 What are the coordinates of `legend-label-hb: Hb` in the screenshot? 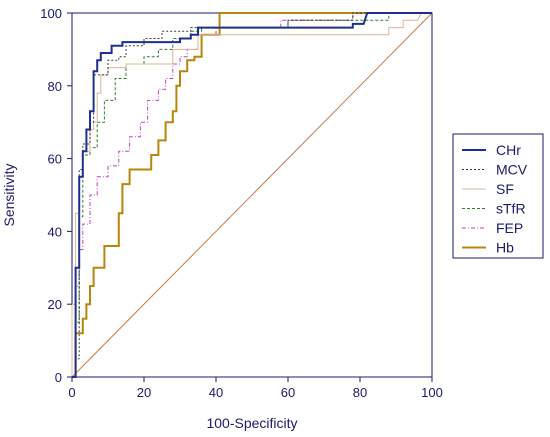 It's located at (505, 248).